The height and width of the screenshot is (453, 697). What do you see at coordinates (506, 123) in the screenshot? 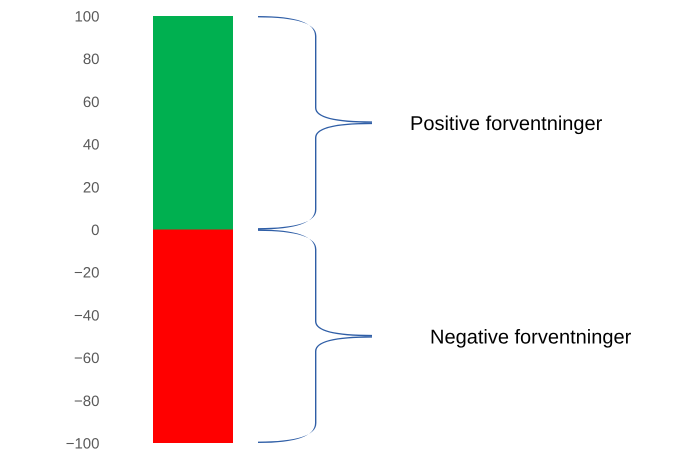
I see `text: Positive forventninger` at bounding box center [506, 123].